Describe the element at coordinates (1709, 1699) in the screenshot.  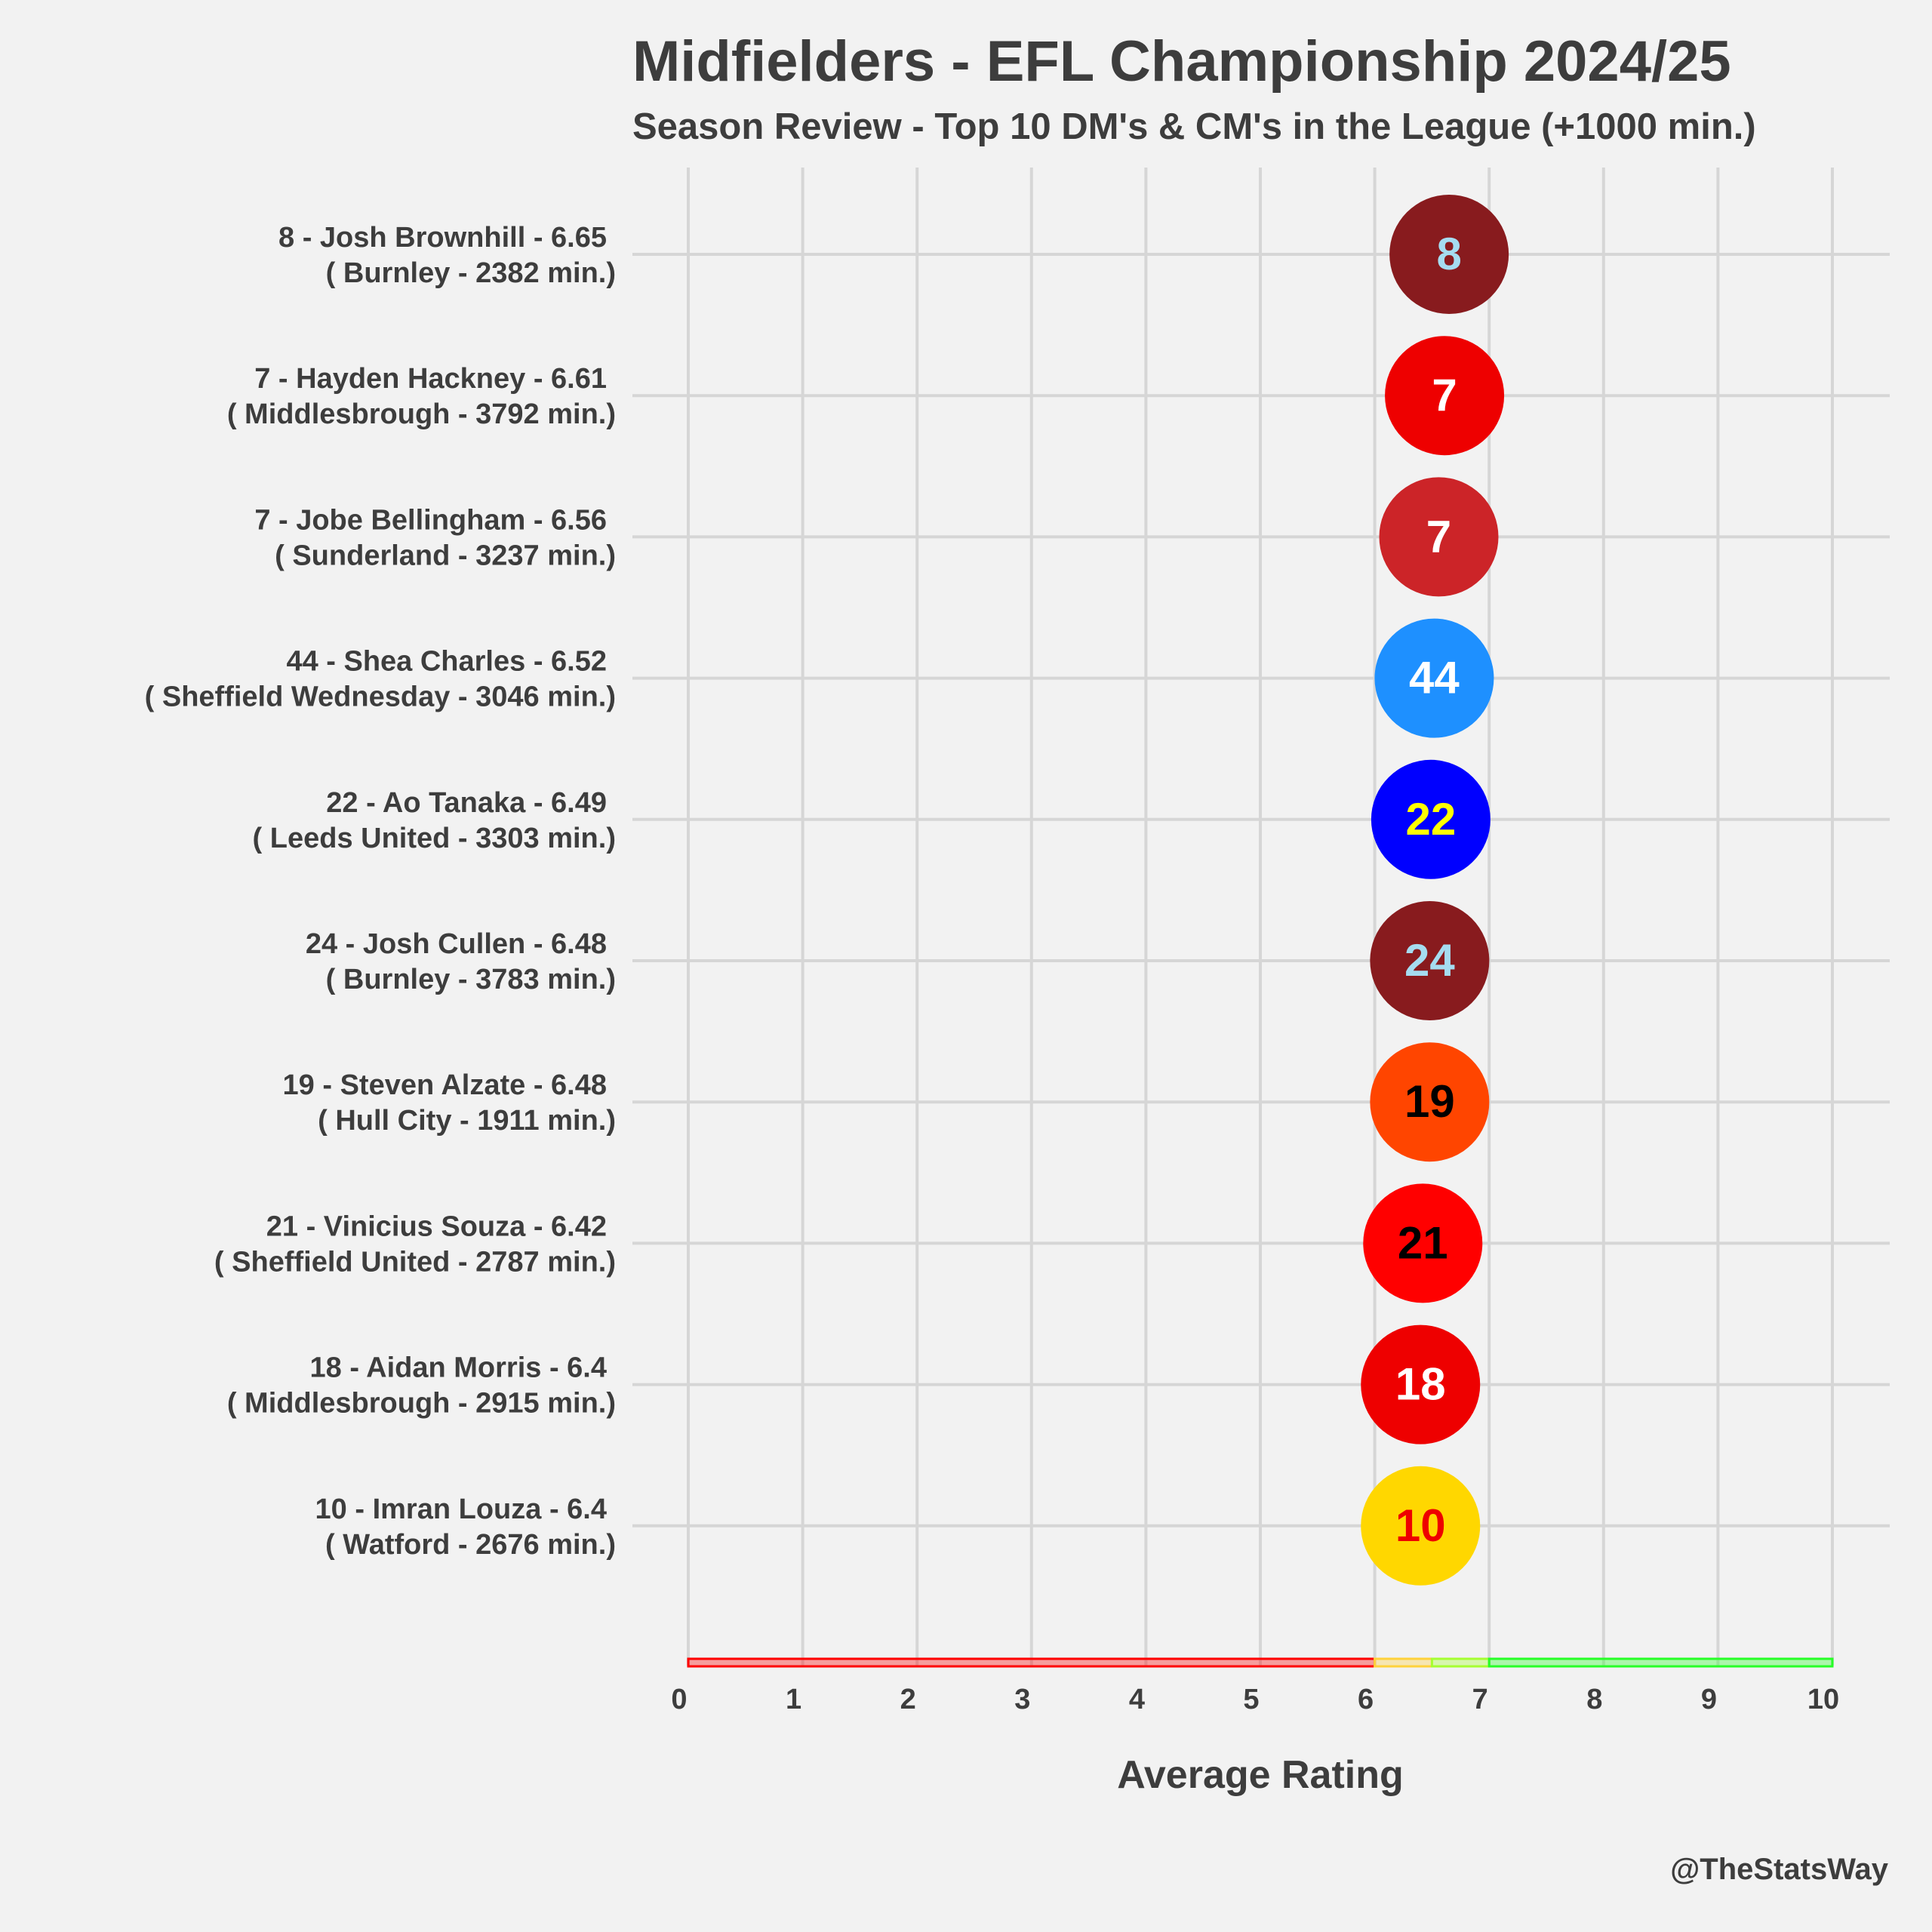
I see `x-tick-label: 9` at that location.